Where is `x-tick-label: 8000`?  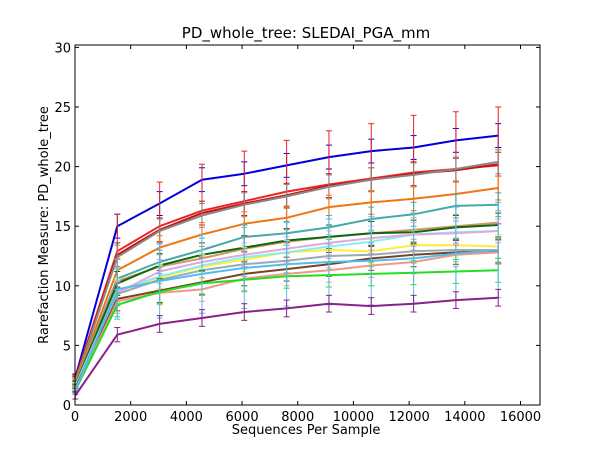
x-tick-label: 8000 is located at coordinates (297, 417).